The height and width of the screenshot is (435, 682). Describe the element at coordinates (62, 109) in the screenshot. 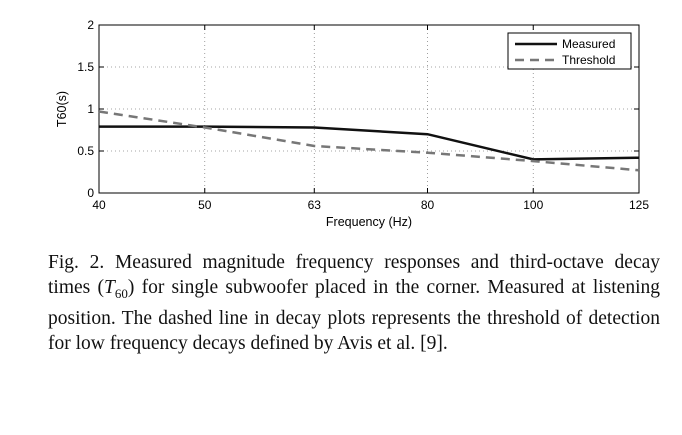

I see `y-axis-label: T60(s)` at that location.